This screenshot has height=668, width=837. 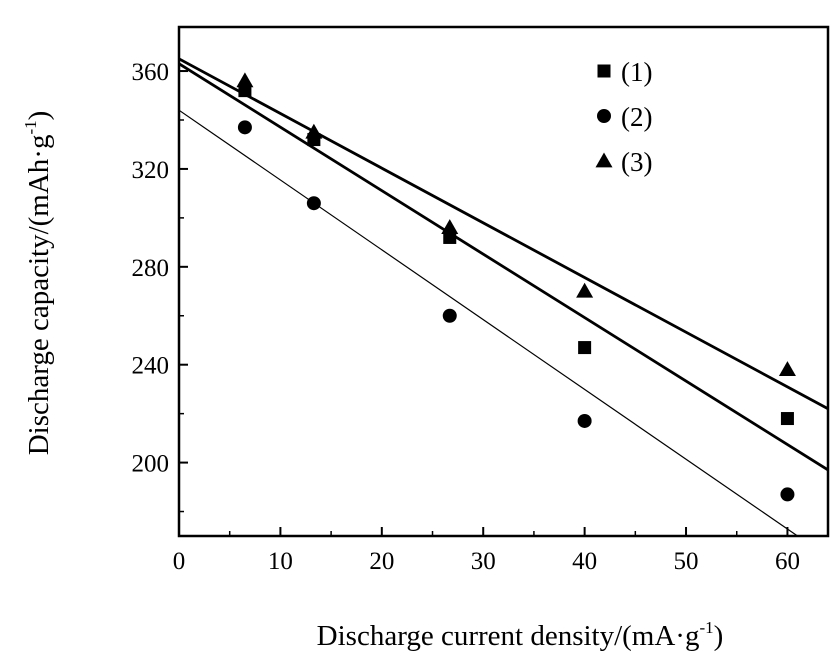 What do you see at coordinates (30, 127) in the screenshot?
I see `y-axis-title-sup: -1` at bounding box center [30, 127].